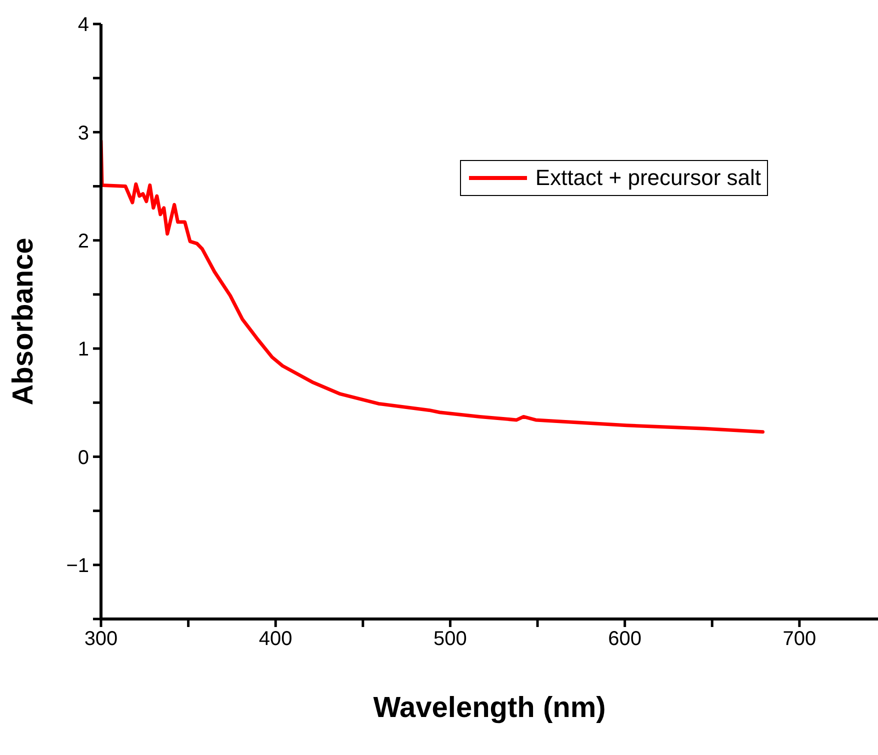 This screenshot has width=878, height=755. Describe the element at coordinates (83, 133) in the screenshot. I see `y-tick-label: 3` at that location.